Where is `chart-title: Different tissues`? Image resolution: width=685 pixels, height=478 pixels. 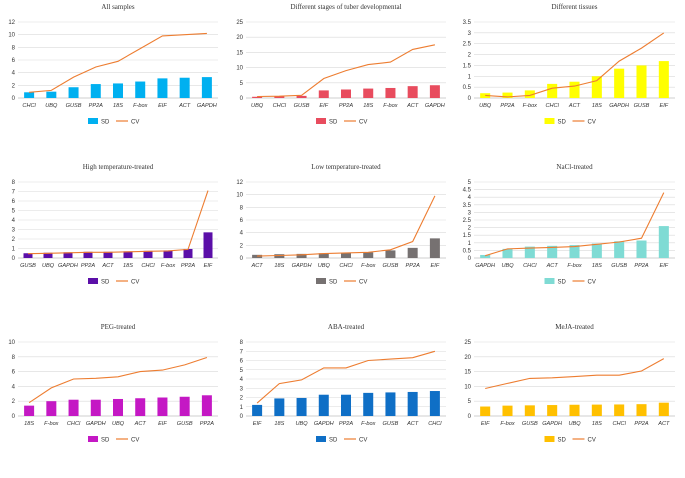 chart-title: Different tissues is located at coordinates (575, 7).